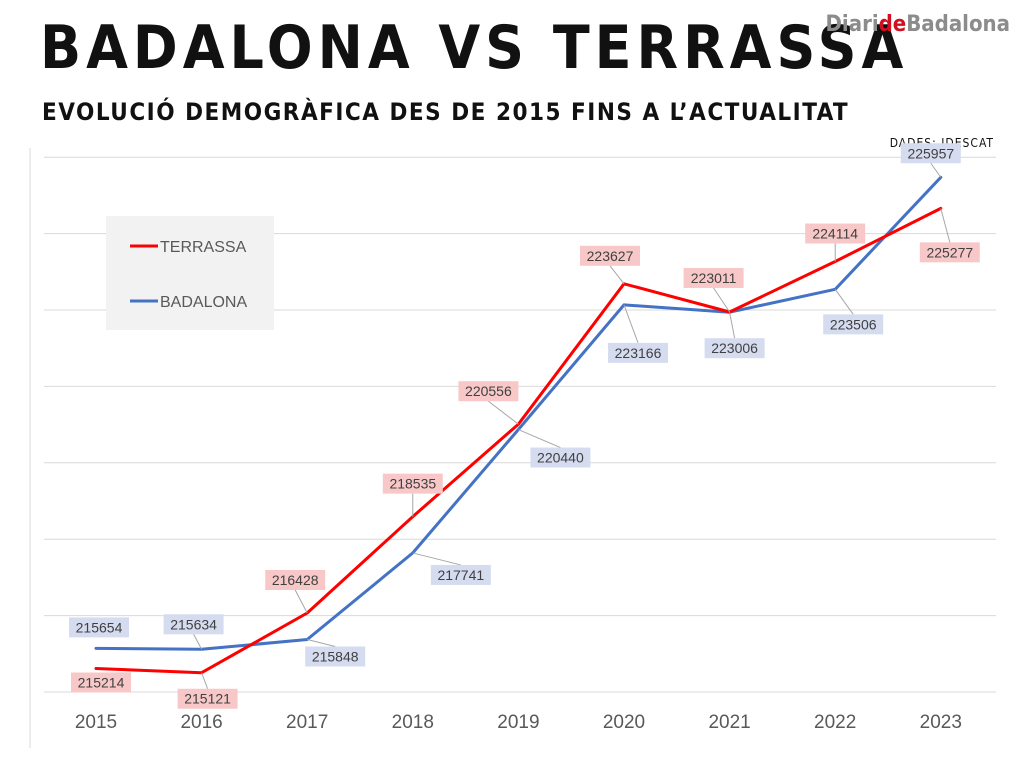  I want to click on x-axis-ticks: 2015 2016 2017 2018 2019 2020 2021 2022 2023, so click(518, 722).